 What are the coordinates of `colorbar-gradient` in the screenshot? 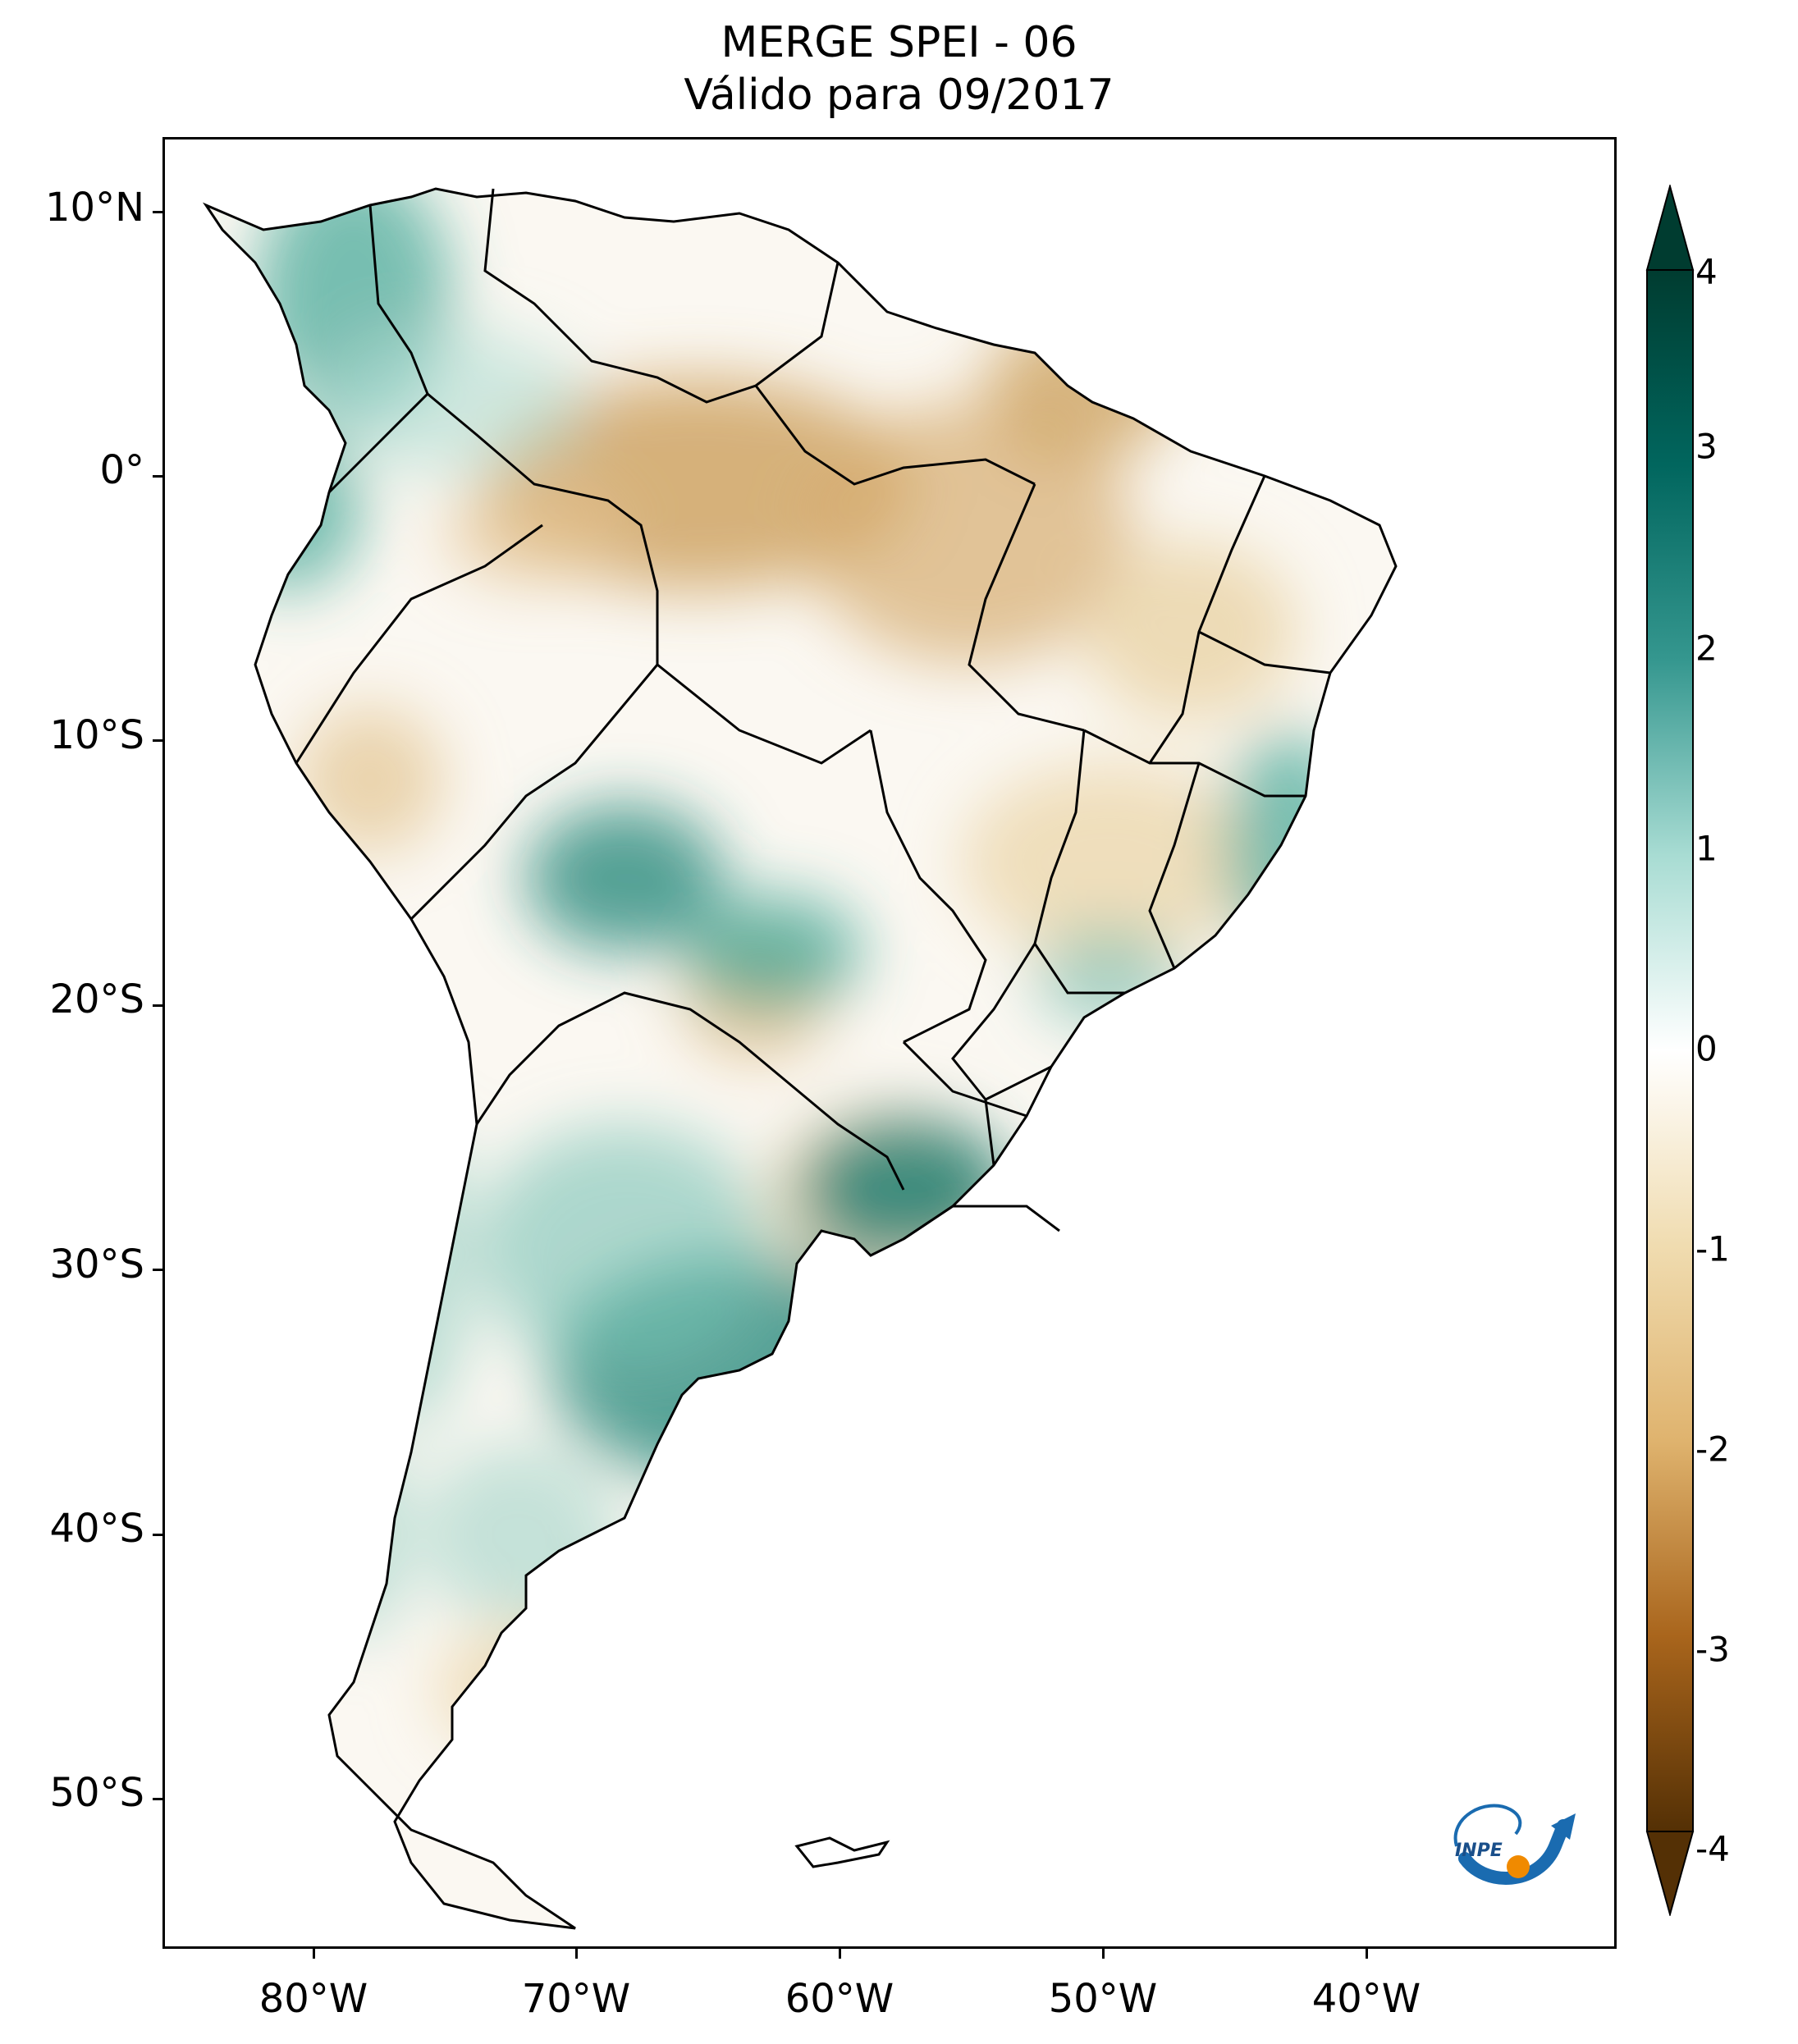 It's located at (1670, 1050).